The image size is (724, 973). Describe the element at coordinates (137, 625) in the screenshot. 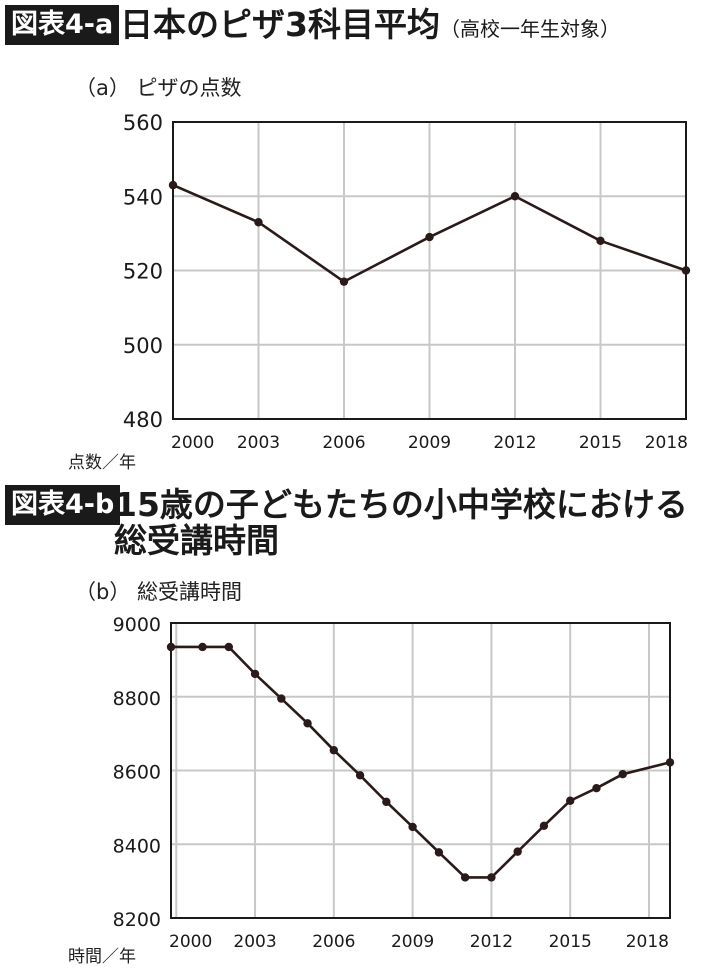

I see `chart-b-ytick-label: 9000` at that location.